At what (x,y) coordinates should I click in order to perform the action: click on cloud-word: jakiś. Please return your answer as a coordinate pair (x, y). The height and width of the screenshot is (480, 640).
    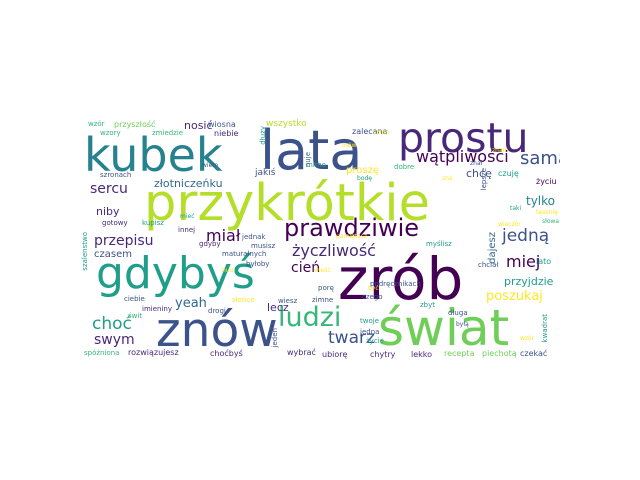
    Looking at the image, I should click on (265, 173).